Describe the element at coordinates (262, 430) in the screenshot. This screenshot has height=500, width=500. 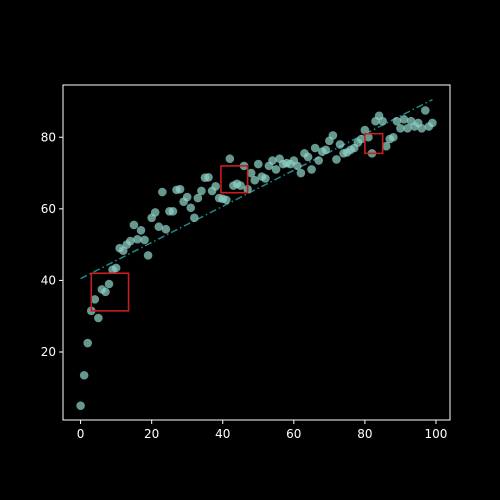
I see `x-axis: 0 20 40 60 80 100` at that location.